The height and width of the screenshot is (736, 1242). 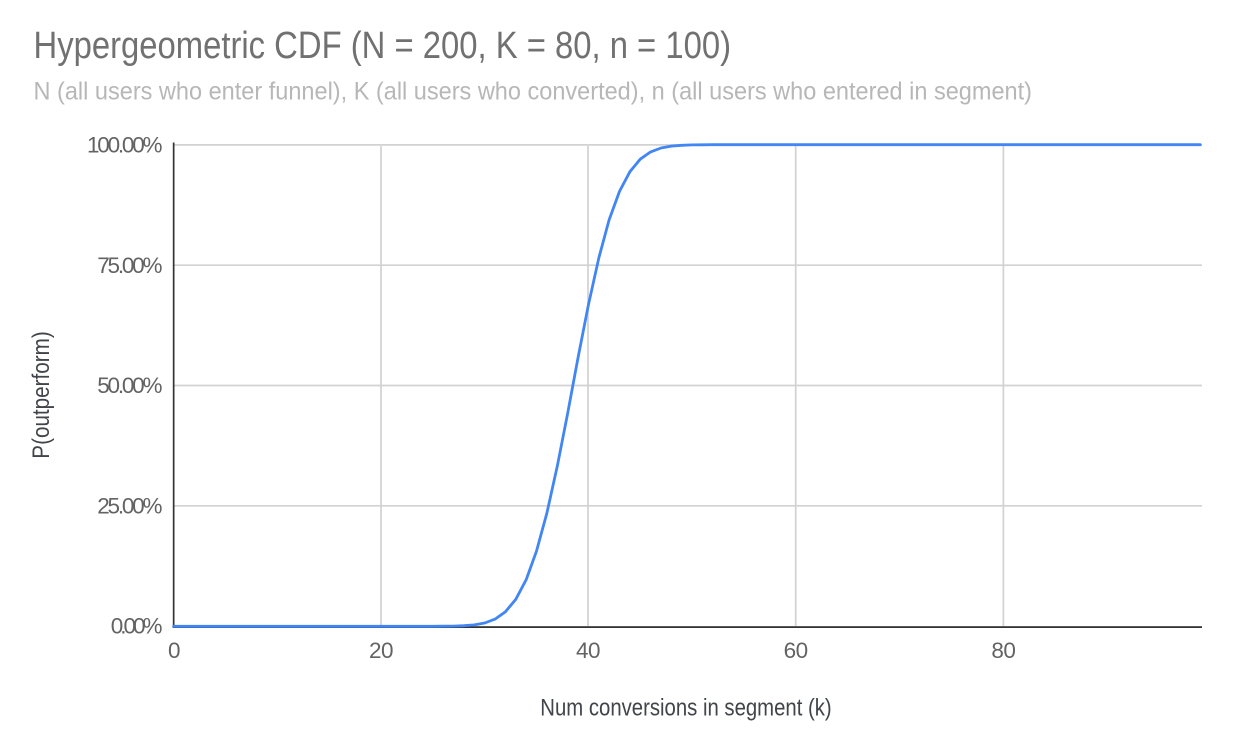 What do you see at coordinates (137, 626) in the screenshot?
I see `svg-text: 0.00%` at bounding box center [137, 626].